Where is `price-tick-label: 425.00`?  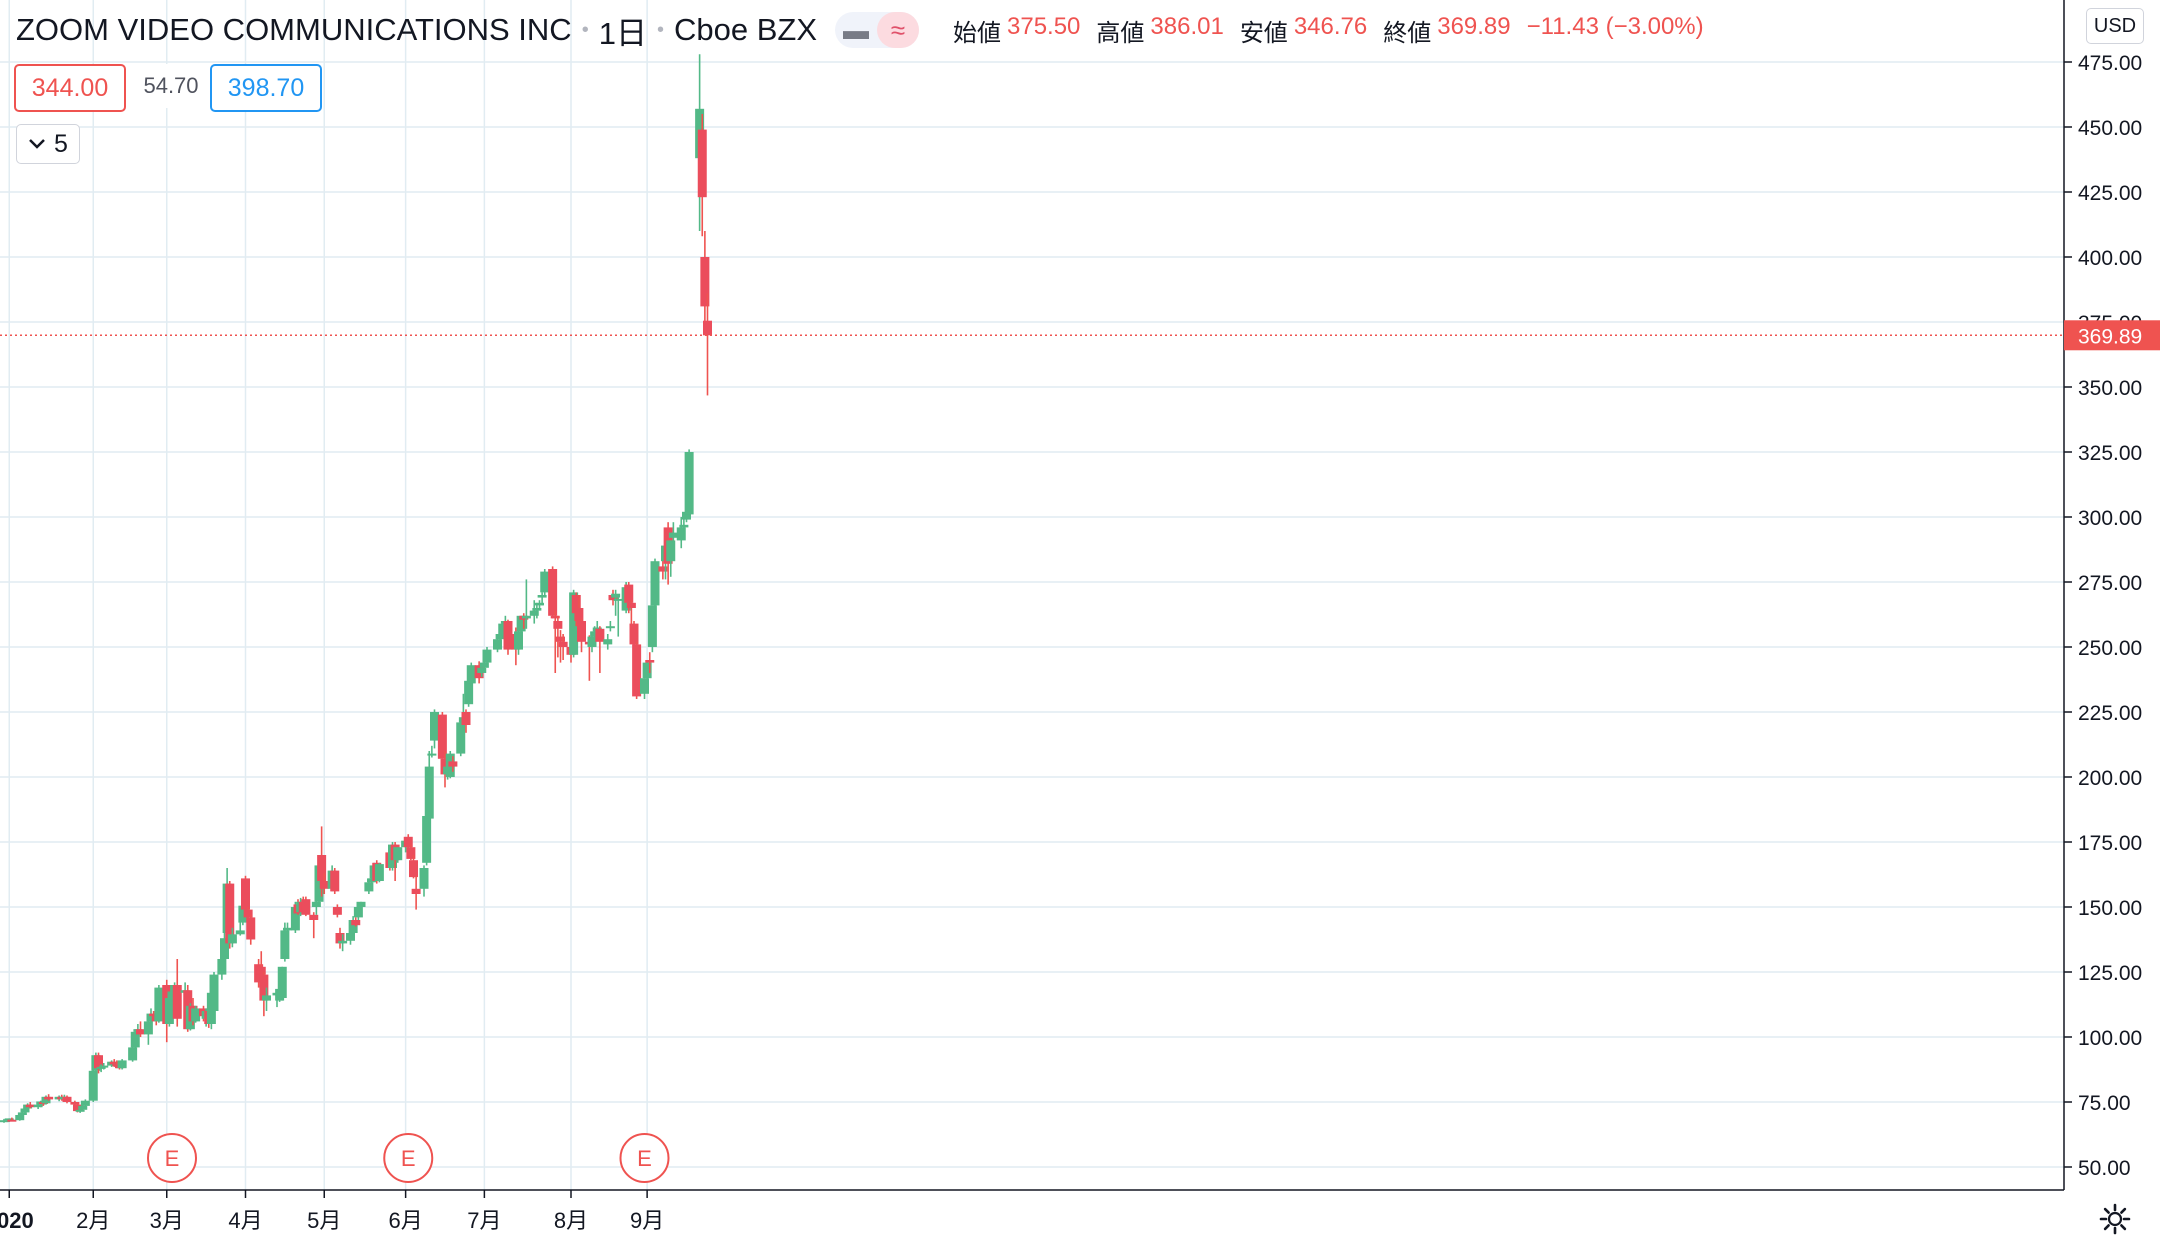
price-tick-label: 425.00 is located at coordinates (2110, 193).